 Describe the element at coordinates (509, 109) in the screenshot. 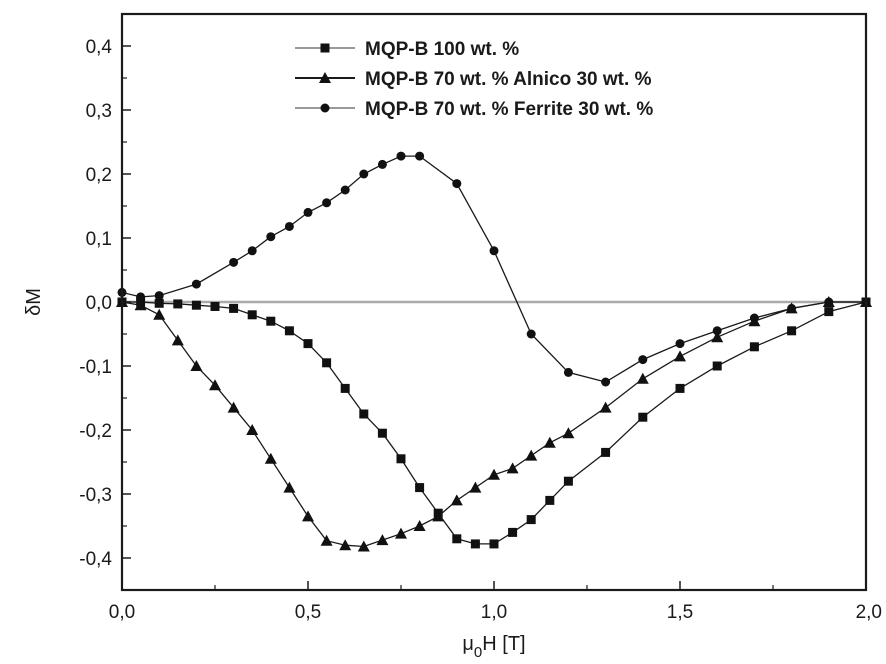

I see `legend-label: MQP-B 70 wt. % Ferrite 30 wt. %` at that location.